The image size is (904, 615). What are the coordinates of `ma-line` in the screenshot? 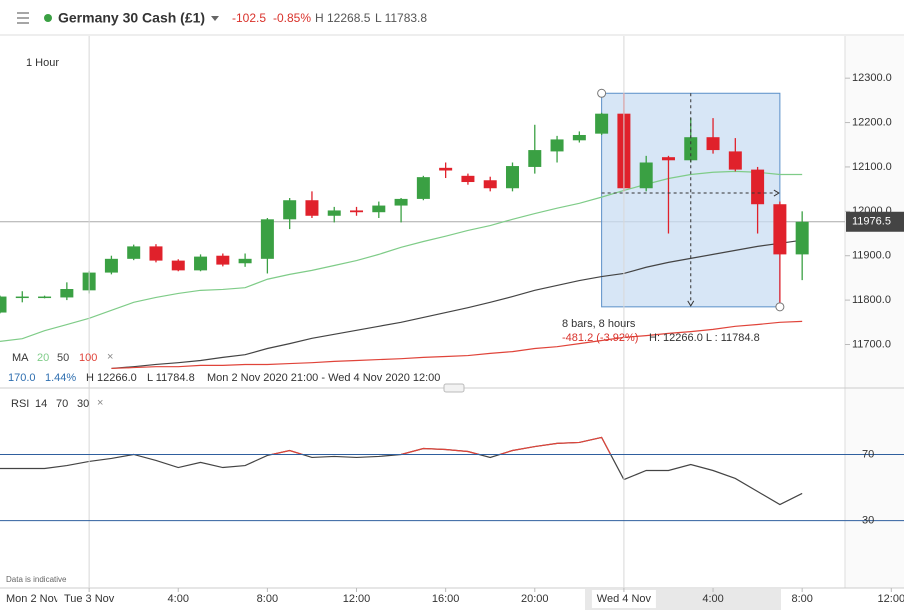 It's located at (457, 345).